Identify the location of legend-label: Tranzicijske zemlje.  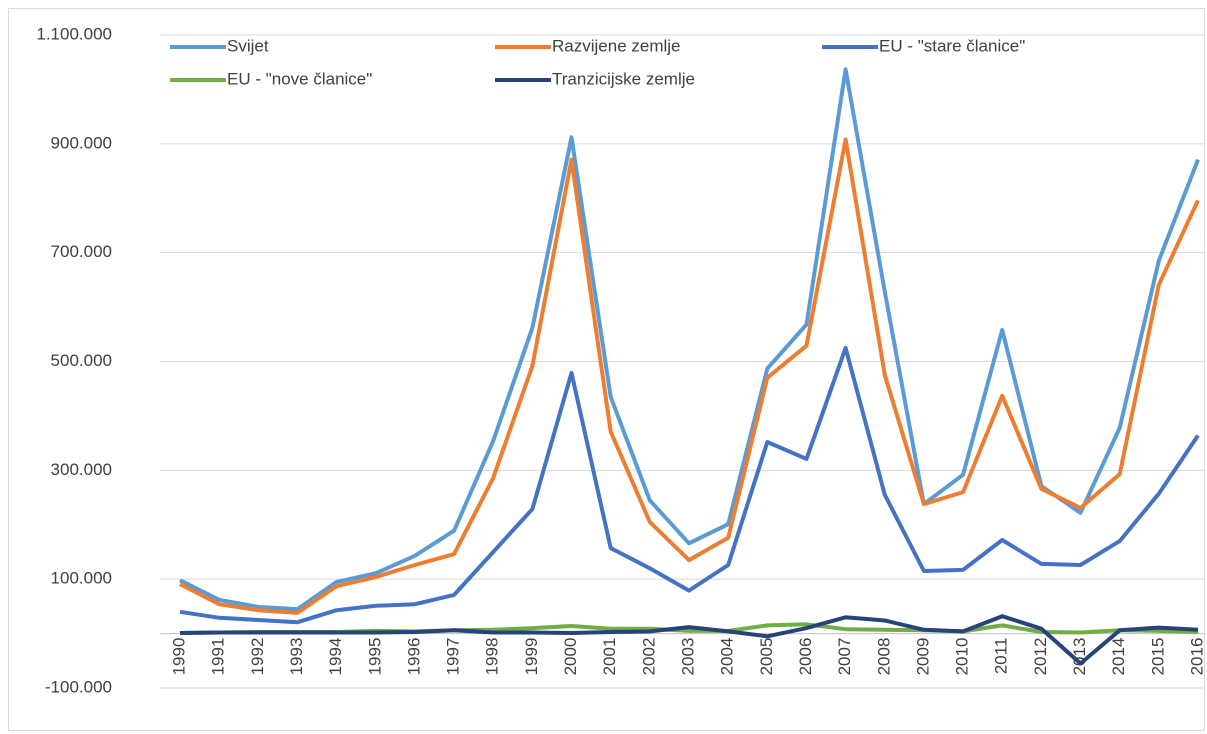
(623, 78).